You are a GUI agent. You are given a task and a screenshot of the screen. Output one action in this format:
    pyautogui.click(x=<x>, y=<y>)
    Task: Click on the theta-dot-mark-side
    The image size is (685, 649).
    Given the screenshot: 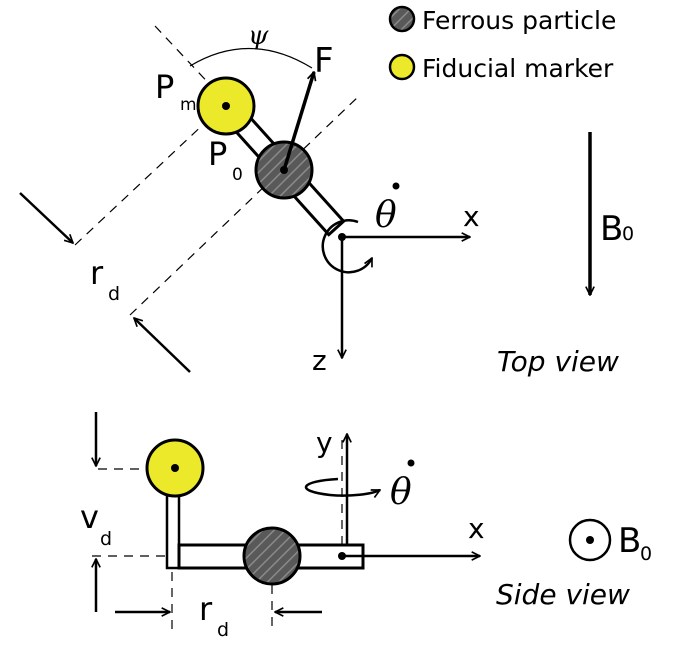 What is the action you would take?
    pyautogui.click(x=411, y=463)
    